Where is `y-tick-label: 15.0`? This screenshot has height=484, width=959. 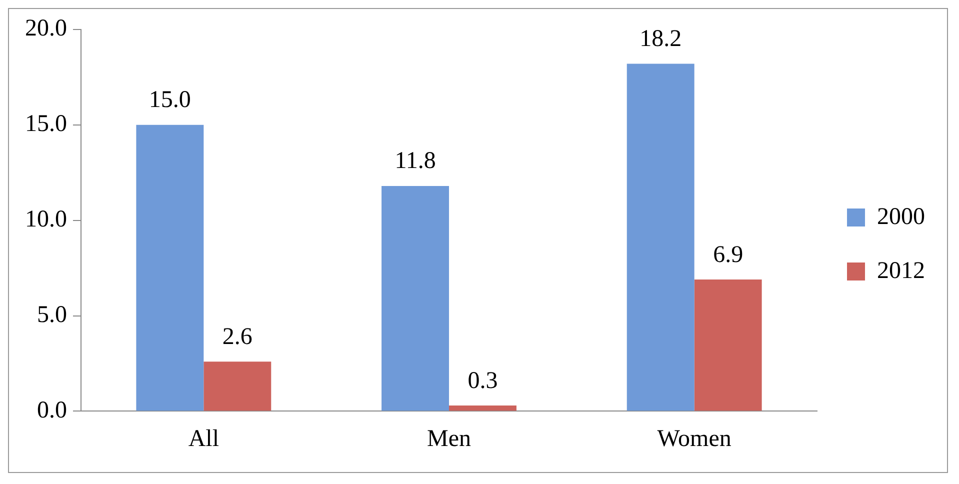
y-tick-label: 15.0 is located at coordinates (46, 124).